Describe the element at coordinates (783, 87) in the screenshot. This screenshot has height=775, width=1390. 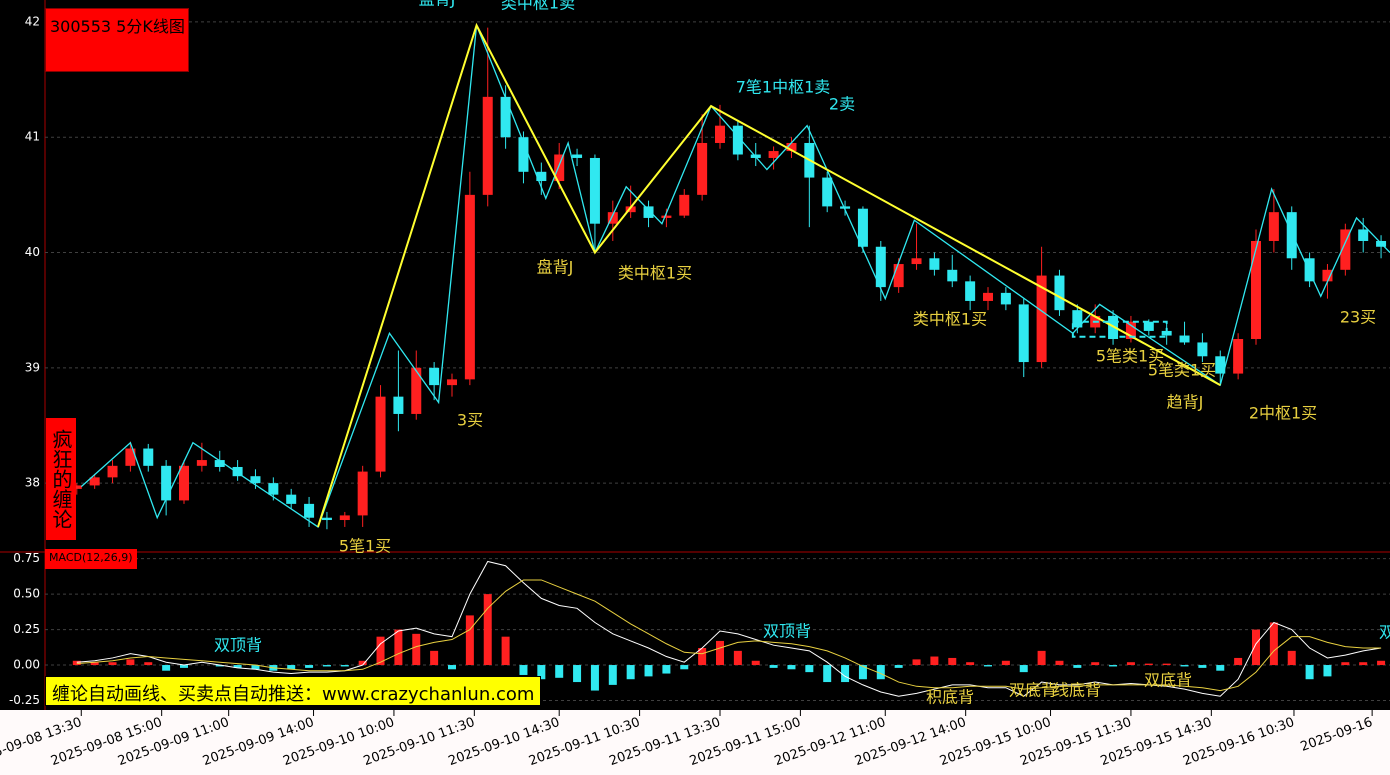
I see `annotation: 7笔1中枢1卖` at that location.